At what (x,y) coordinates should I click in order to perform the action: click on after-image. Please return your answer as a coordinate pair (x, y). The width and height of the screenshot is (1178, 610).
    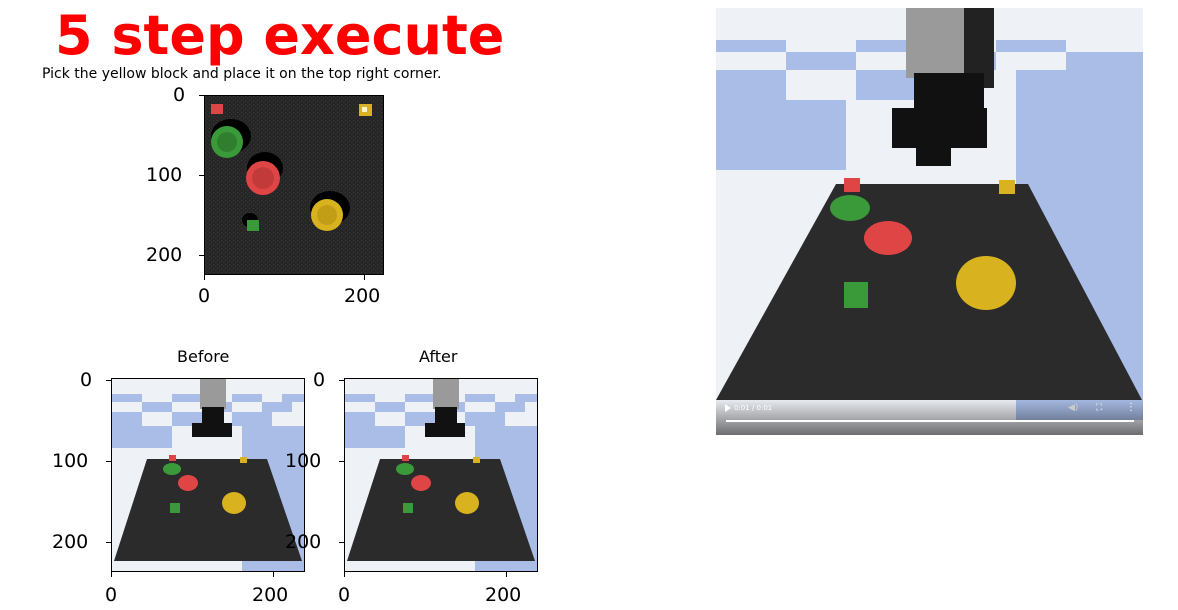
    Looking at the image, I should click on (441, 475).